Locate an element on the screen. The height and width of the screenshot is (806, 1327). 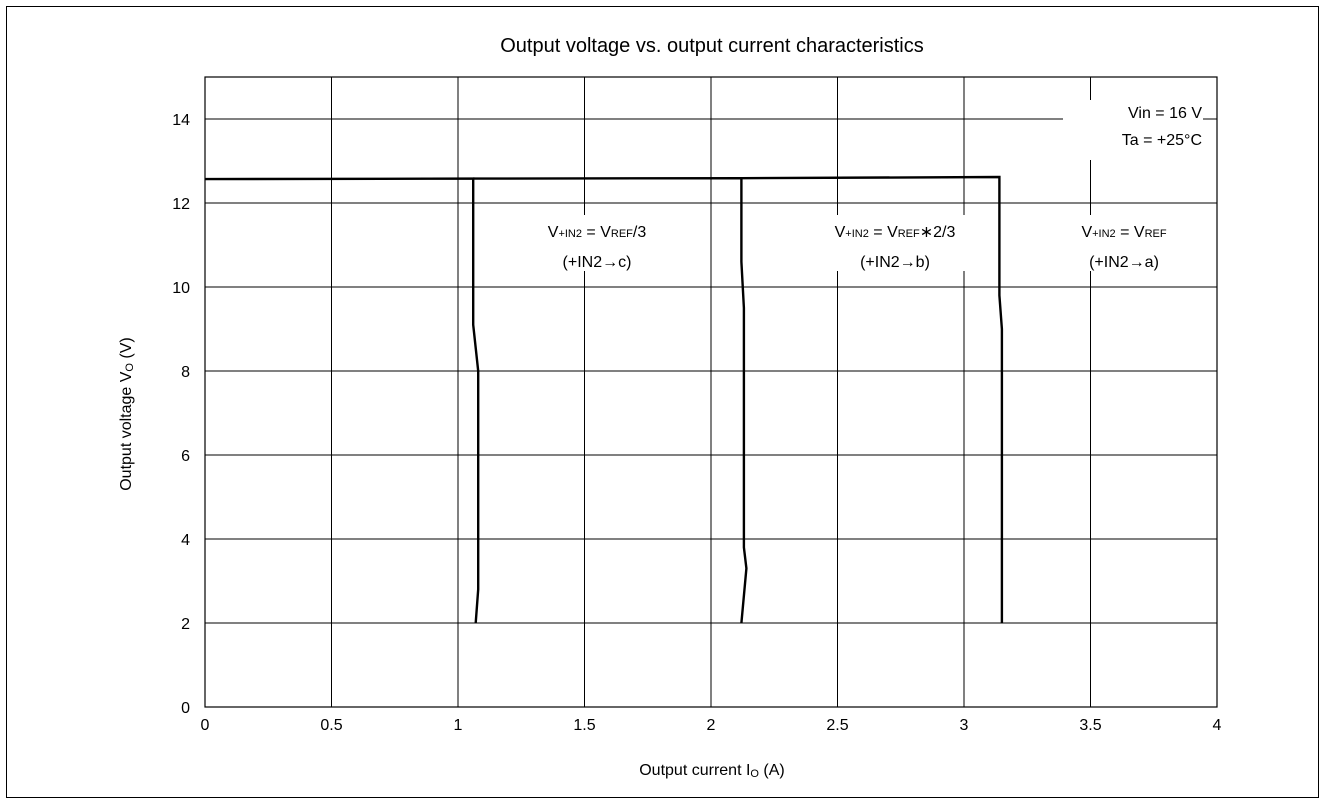
conditions-box: Vin = 16 V Ta = +25°C is located at coordinates (1133, 130).